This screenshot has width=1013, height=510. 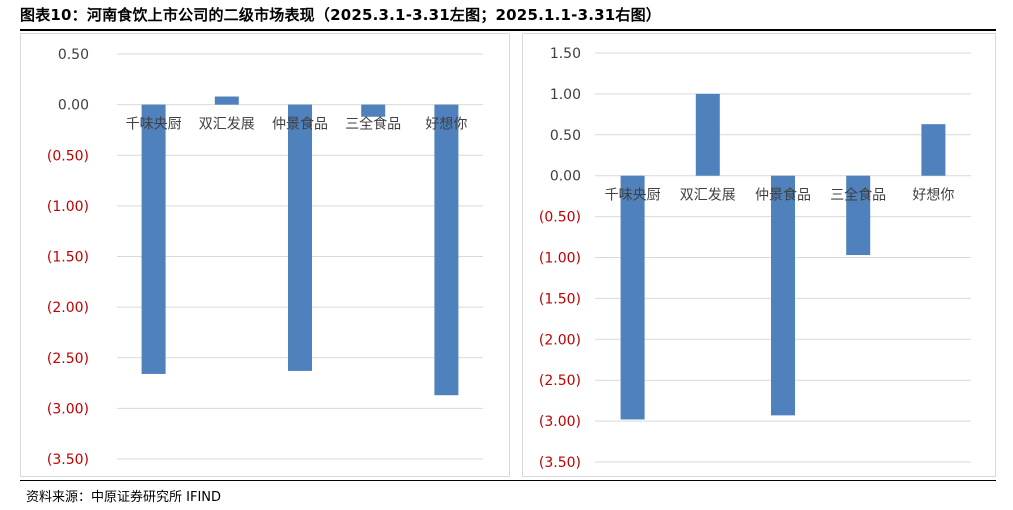 What do you see at coordinates (565, 54) in the screenshot?
I see `y-tick-label: 1.50` at bounding box center [565, 54].